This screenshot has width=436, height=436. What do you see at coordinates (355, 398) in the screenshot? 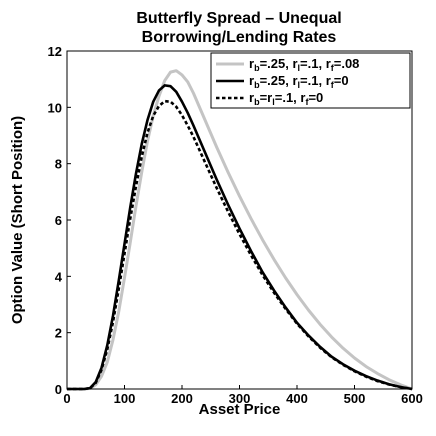
I see `x-tick-label: 500` at bounding box center [355, 398].